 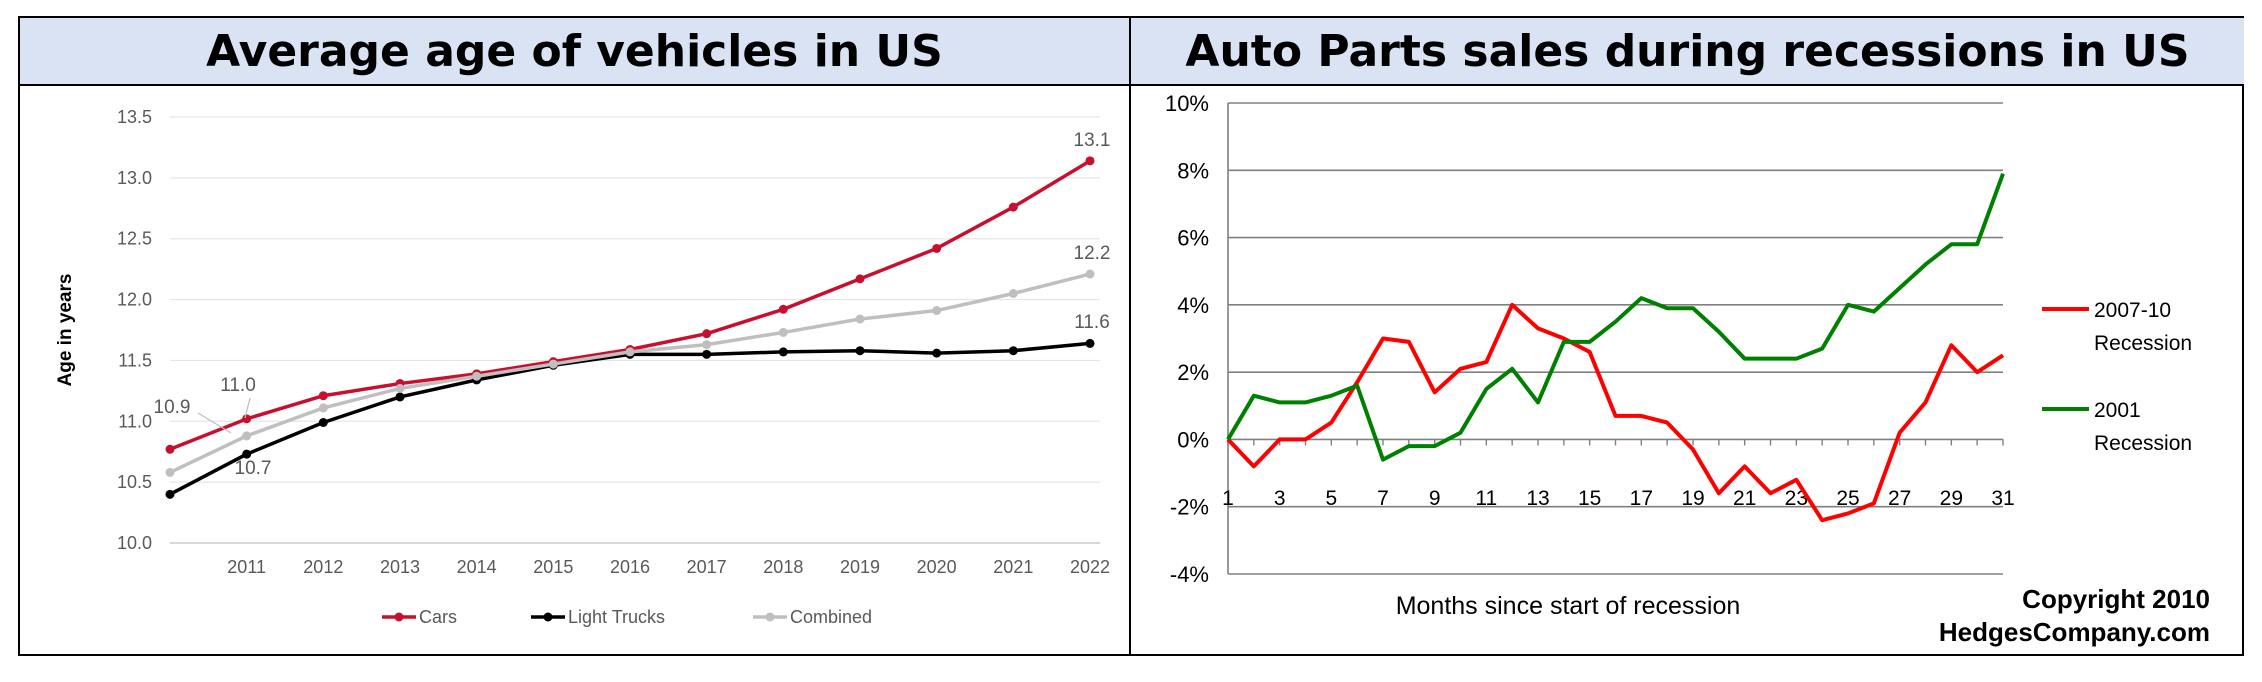 What do you see at coordinates (400, 567) in the screenshot?
I see `x-tick-label-left: 2013` at bounding box center [400, 567].